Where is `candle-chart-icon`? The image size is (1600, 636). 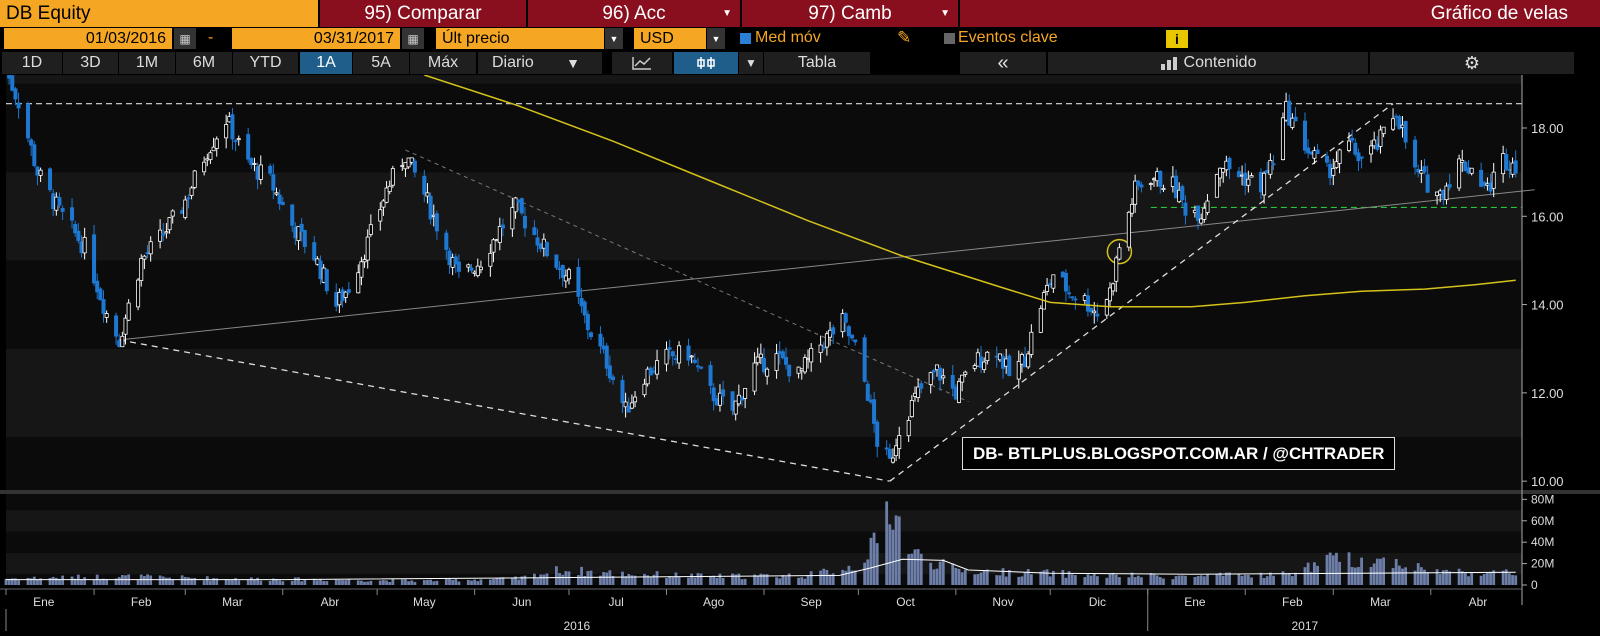 candle-chart-icon is located at coordinates (706, 63).